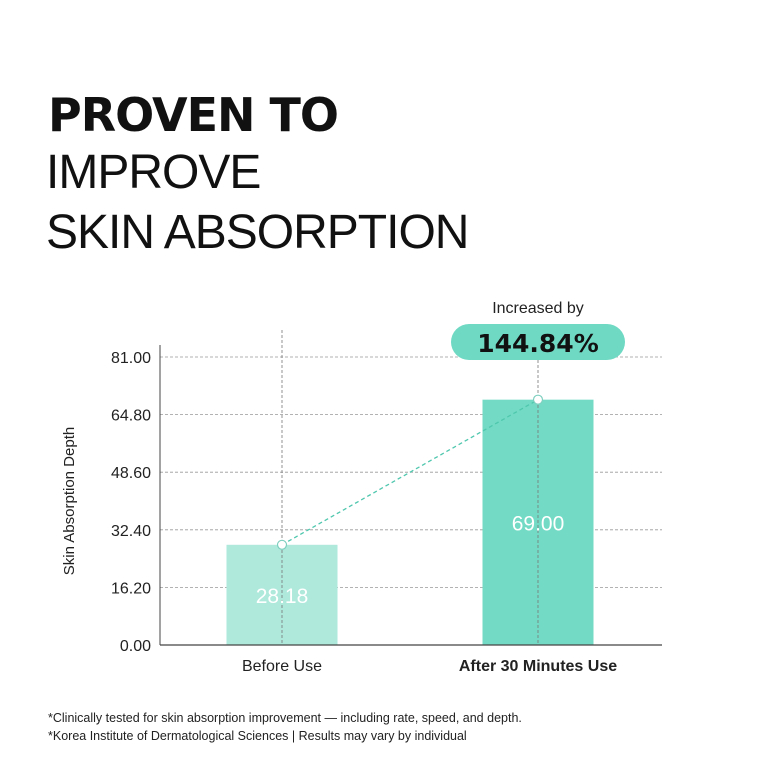 Image resolution: width=769 pixels, height=769 pixels. What do you see at coordinates (131, 473) in the screenshot?
I see `y-tick-label: 48.60` at bounding box center [131, 473].